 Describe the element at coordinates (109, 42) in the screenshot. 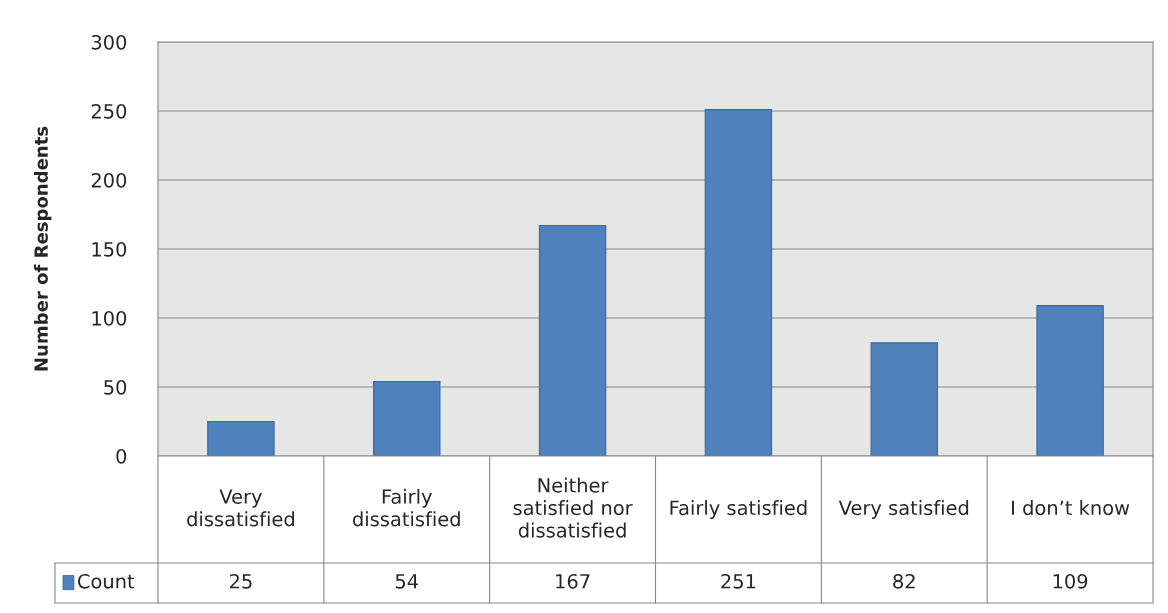

I see `y-tick-label: 300` at that location.